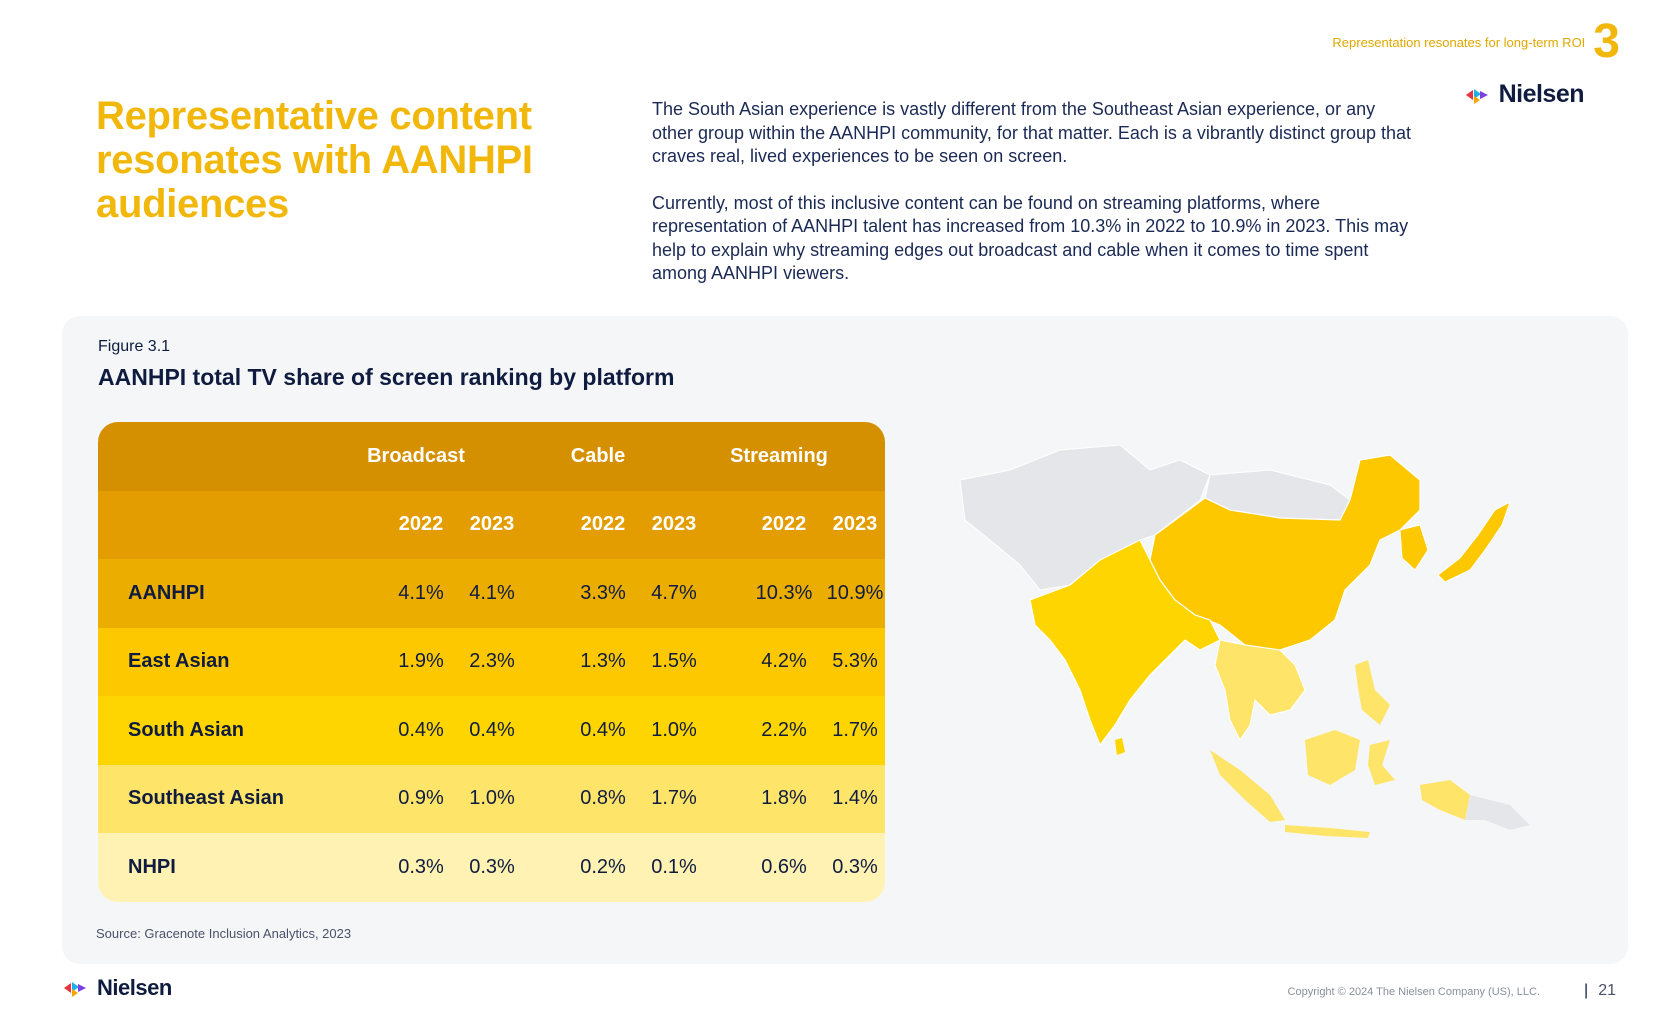  I want to click on section-number: 3, so click(1606, 41).